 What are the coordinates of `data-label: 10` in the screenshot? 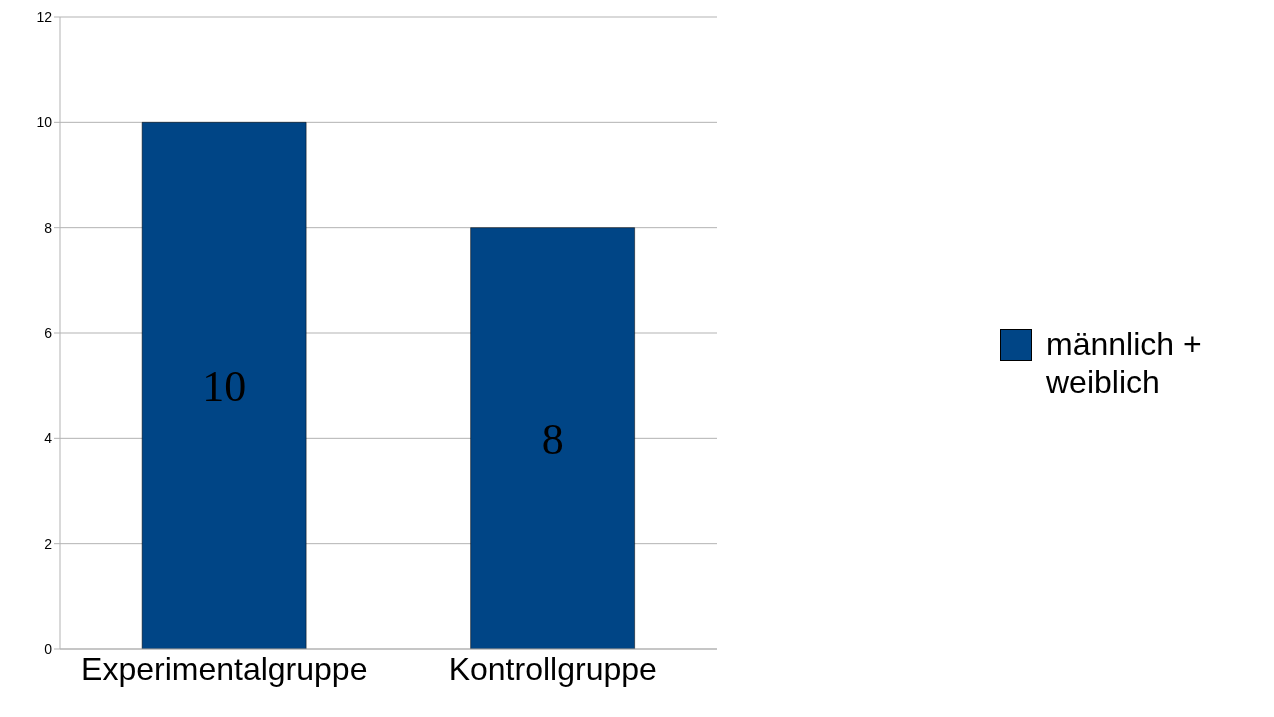 It's located at (224, 387).